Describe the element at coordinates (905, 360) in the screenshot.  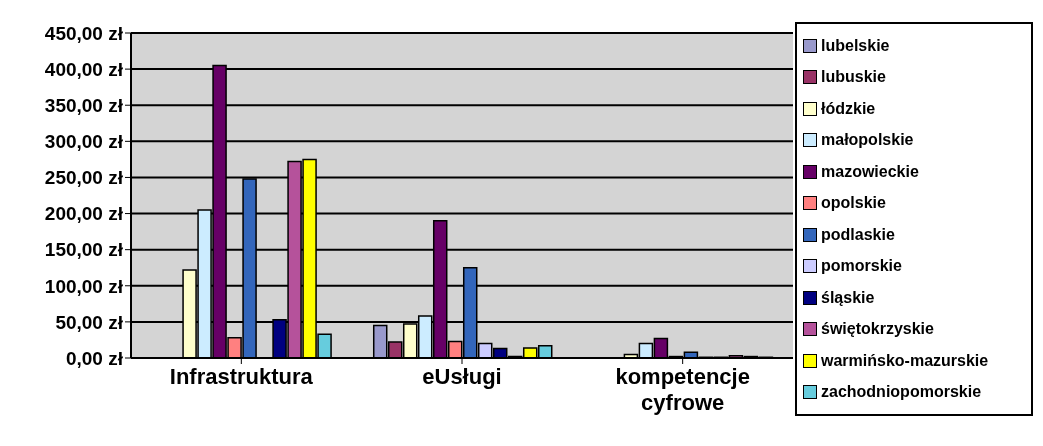
I see `legend-label: warmińsko-mazurskie` at that location.